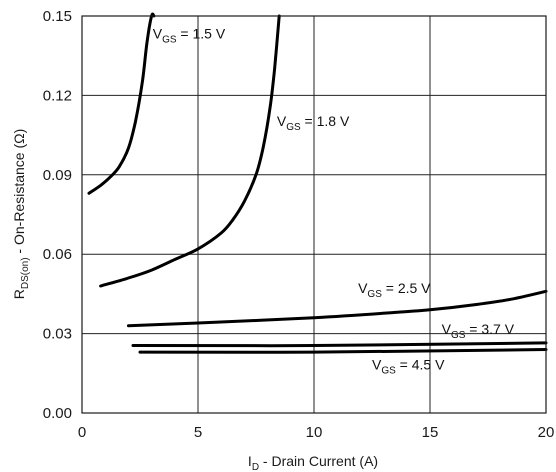  What do you see at coordinates (546, 432) in the screenshot?
I see `x-tick-label: 20` at bounding box center [546, 432].